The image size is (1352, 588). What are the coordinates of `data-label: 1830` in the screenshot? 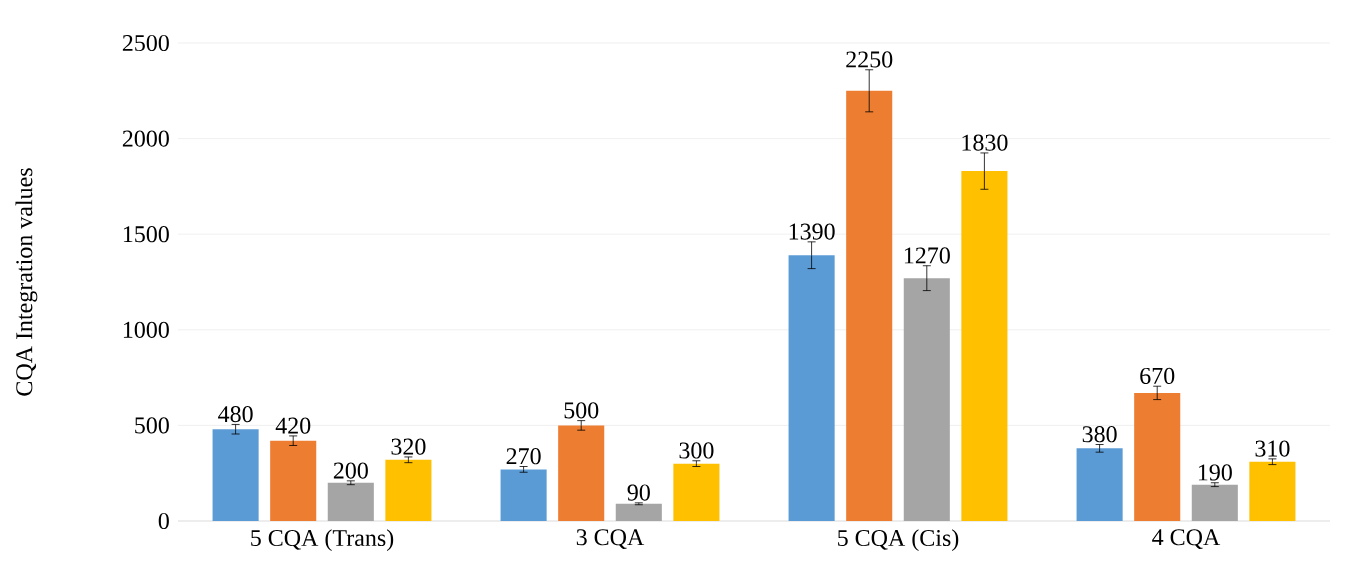 It's located at (985, 142).